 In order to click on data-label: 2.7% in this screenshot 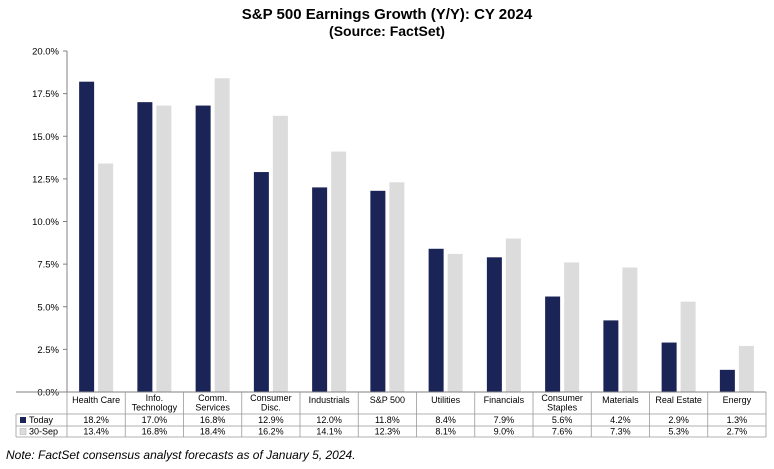, I will do `click(737, 432)`.